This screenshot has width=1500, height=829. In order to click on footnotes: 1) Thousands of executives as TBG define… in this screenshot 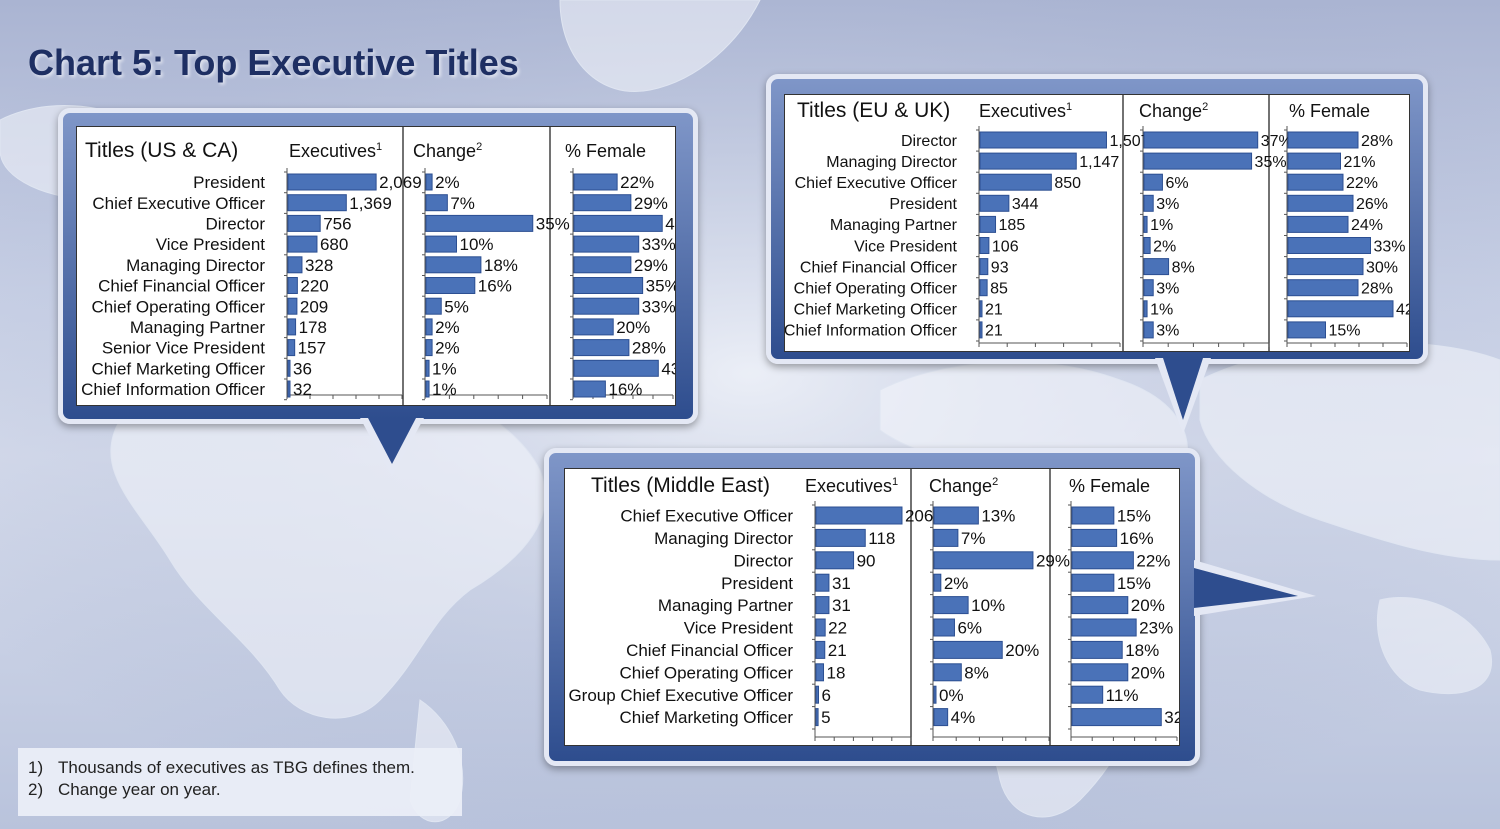, I will do `click(240, 782)`.